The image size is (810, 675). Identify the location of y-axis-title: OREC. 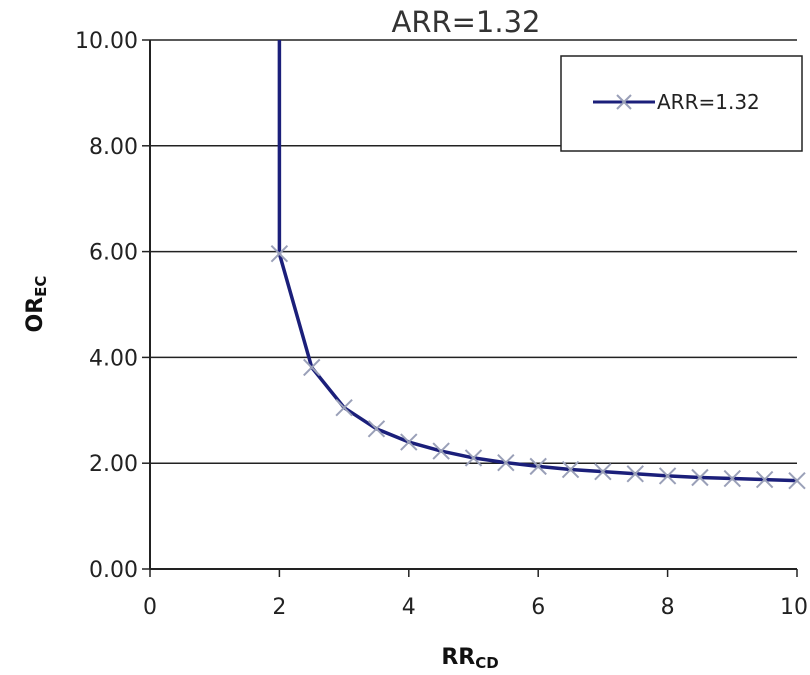
(36, 304).